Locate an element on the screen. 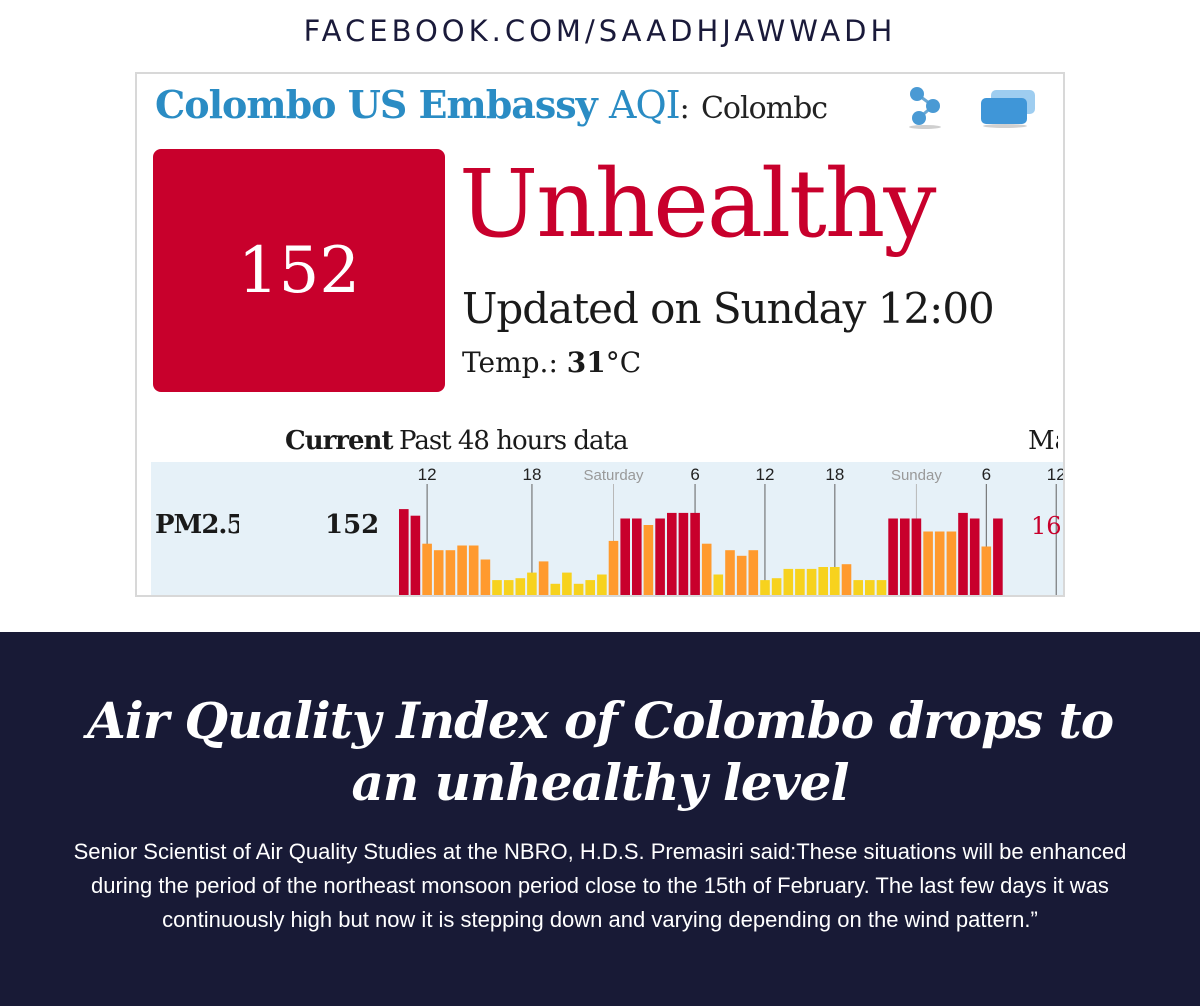 This screenshot has width=1200, height=1006. cards-icon is located at coordinates (1008, 110).